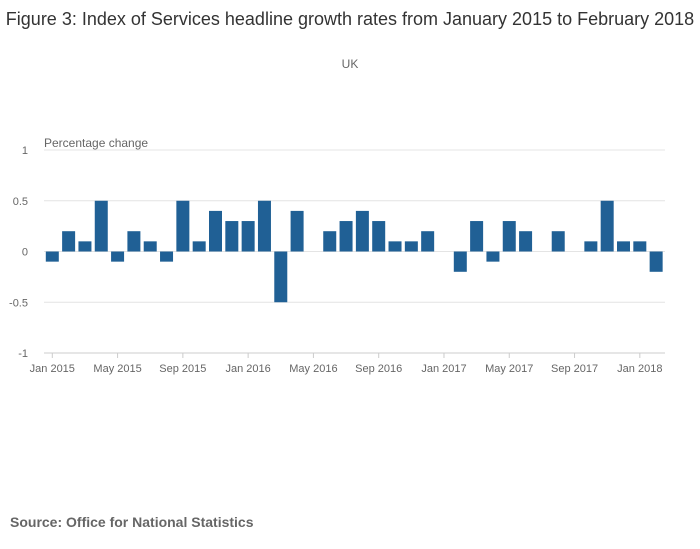  Describe the element at coordinates (101, 226) in the screenshot. I see `bar-apr-2015` at that location.